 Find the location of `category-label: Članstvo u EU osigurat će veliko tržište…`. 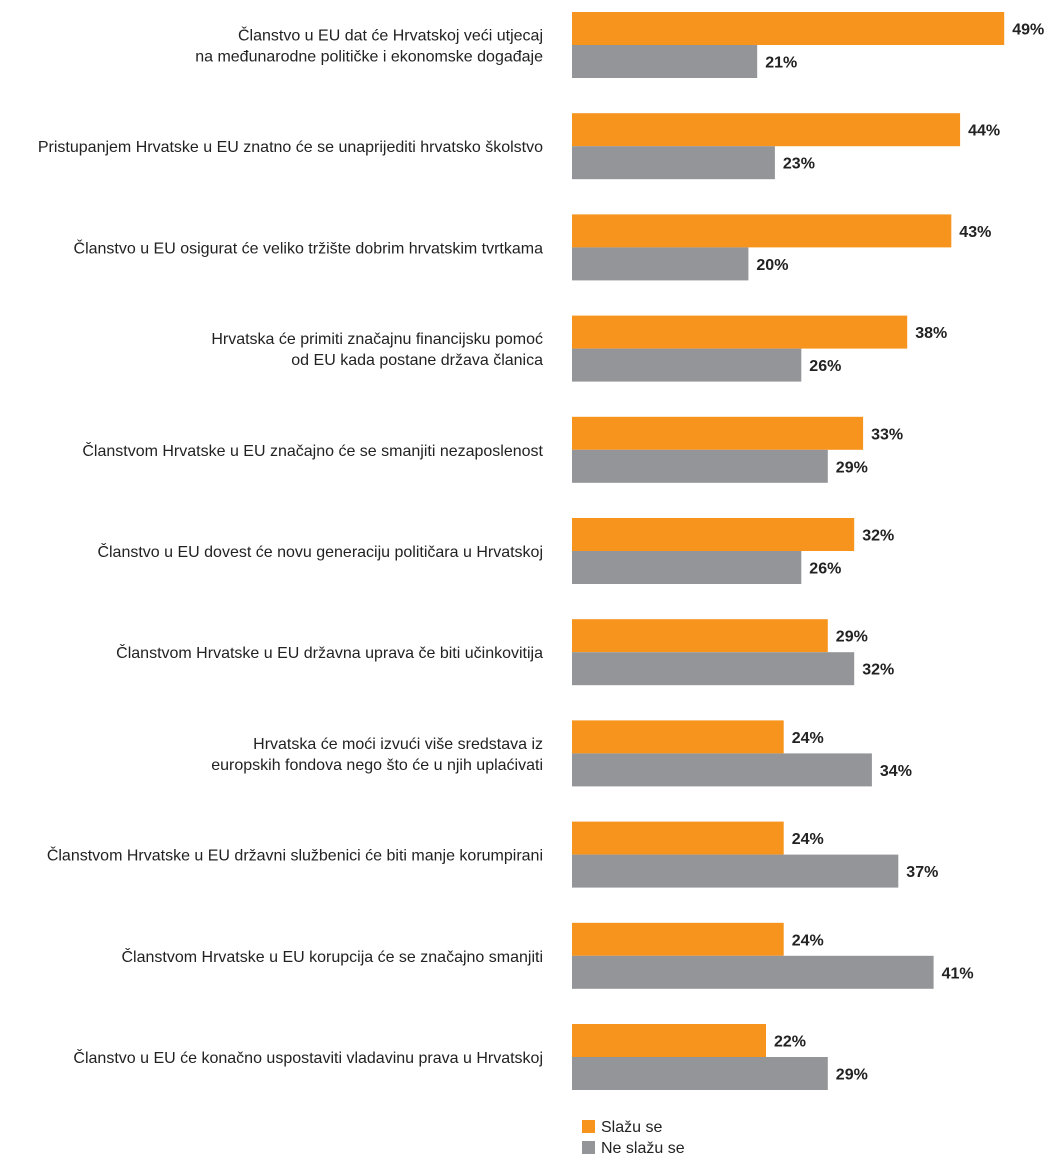

category-label: Članstvo u EU osigurat će veliko tržište… is located at coordinates (309, 247).